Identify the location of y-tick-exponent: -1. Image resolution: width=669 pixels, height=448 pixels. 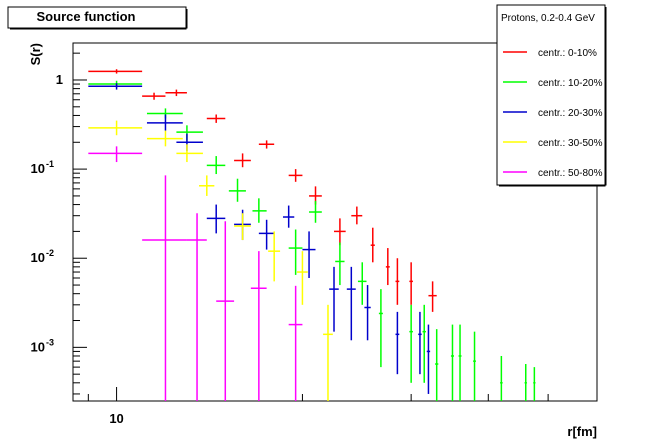
(50, 164).